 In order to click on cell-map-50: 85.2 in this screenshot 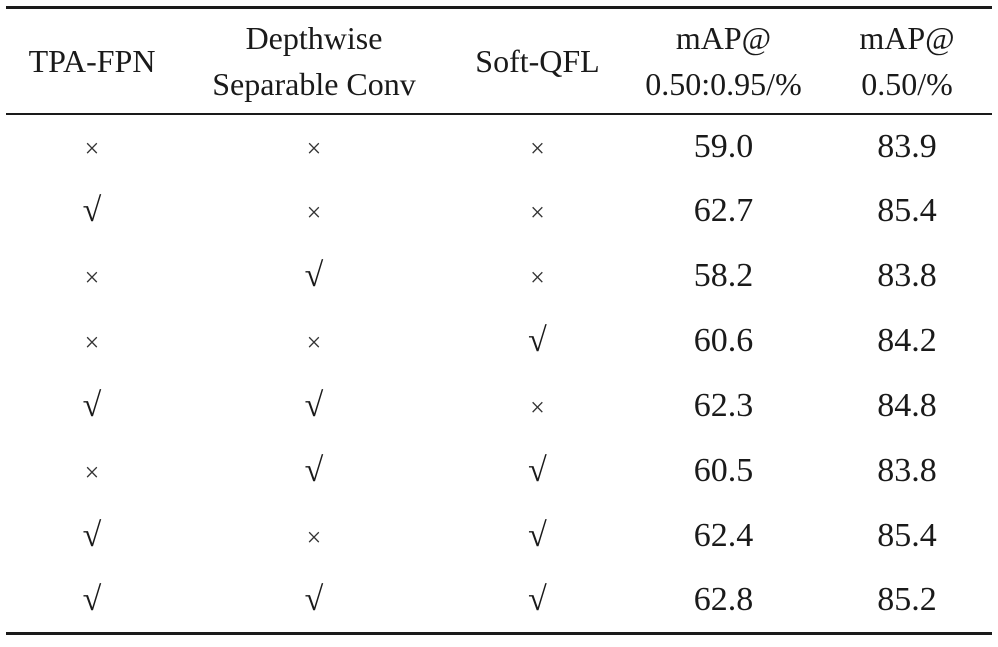, I will do `click(907, 601)`.